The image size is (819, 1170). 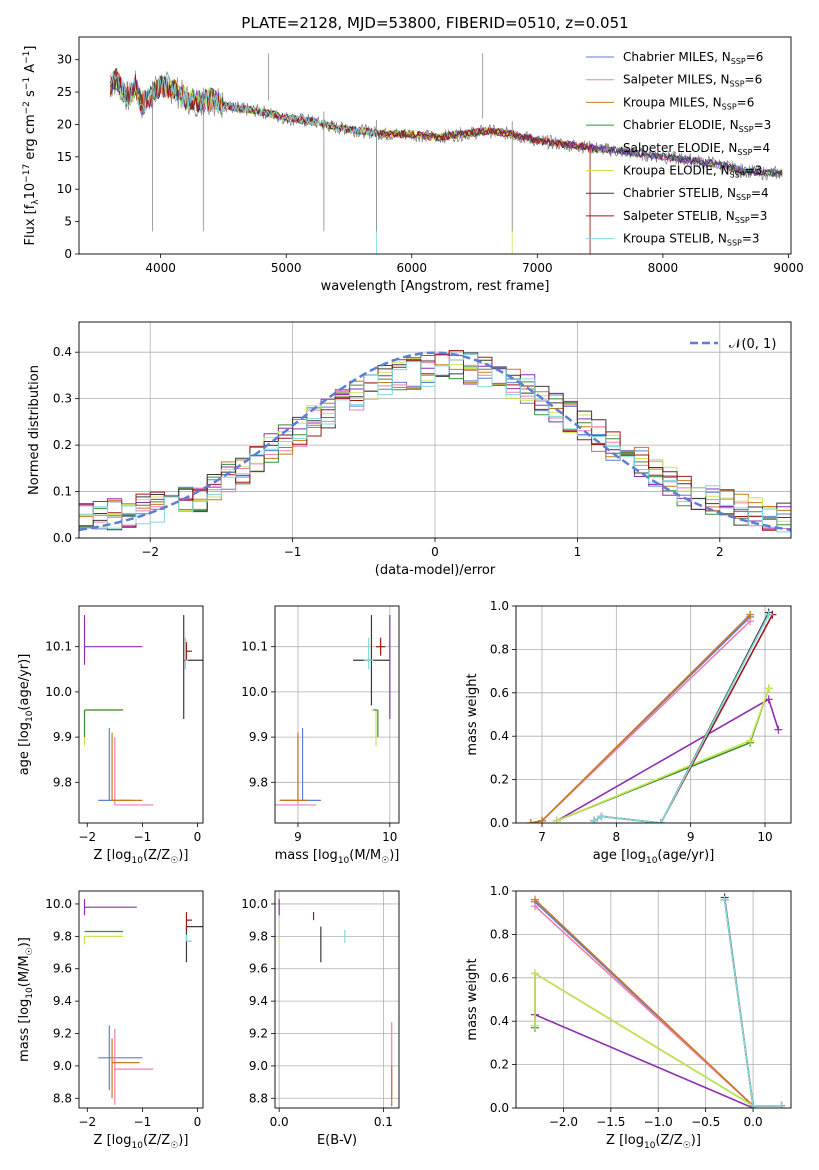 I want to click on axes-frame, so click(x=337, y=714).